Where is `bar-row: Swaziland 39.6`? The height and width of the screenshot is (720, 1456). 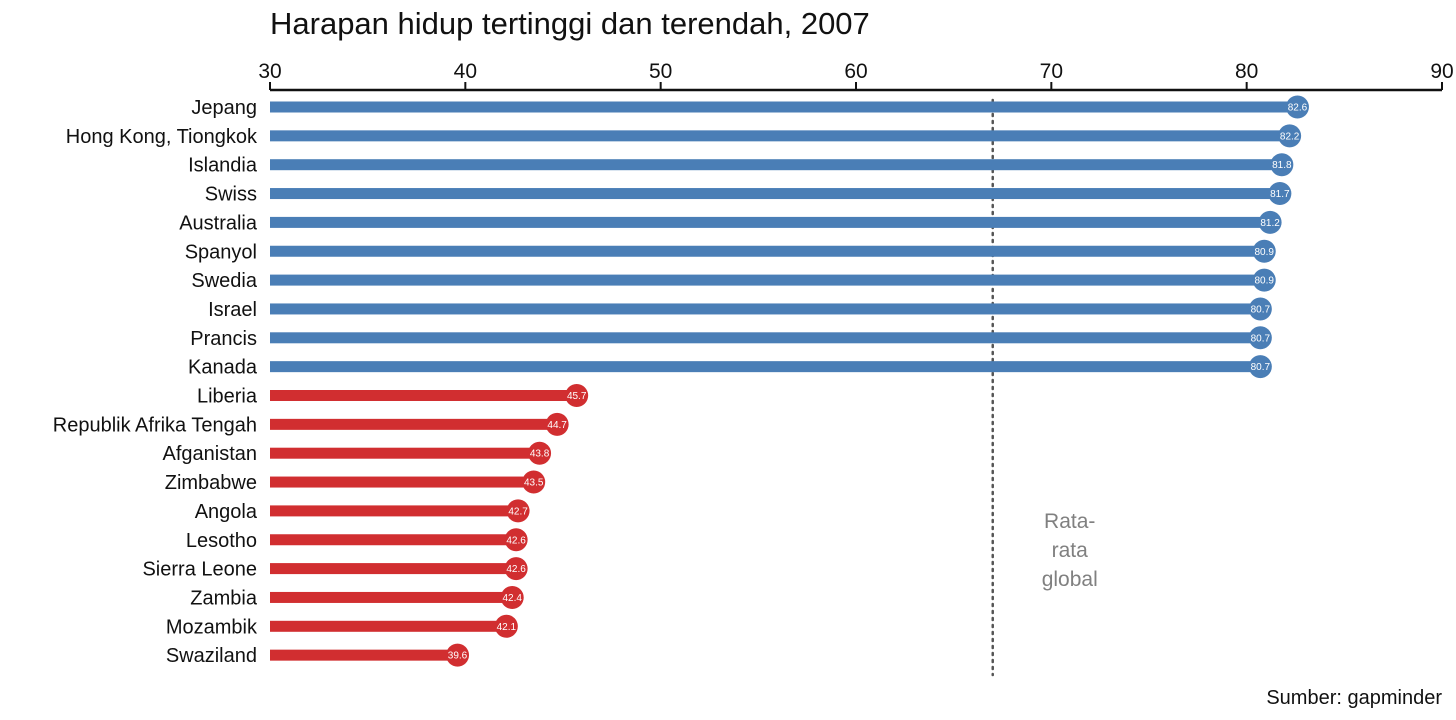 bar-row: Swaziland 39.6 is located at coordinates (318, 655).